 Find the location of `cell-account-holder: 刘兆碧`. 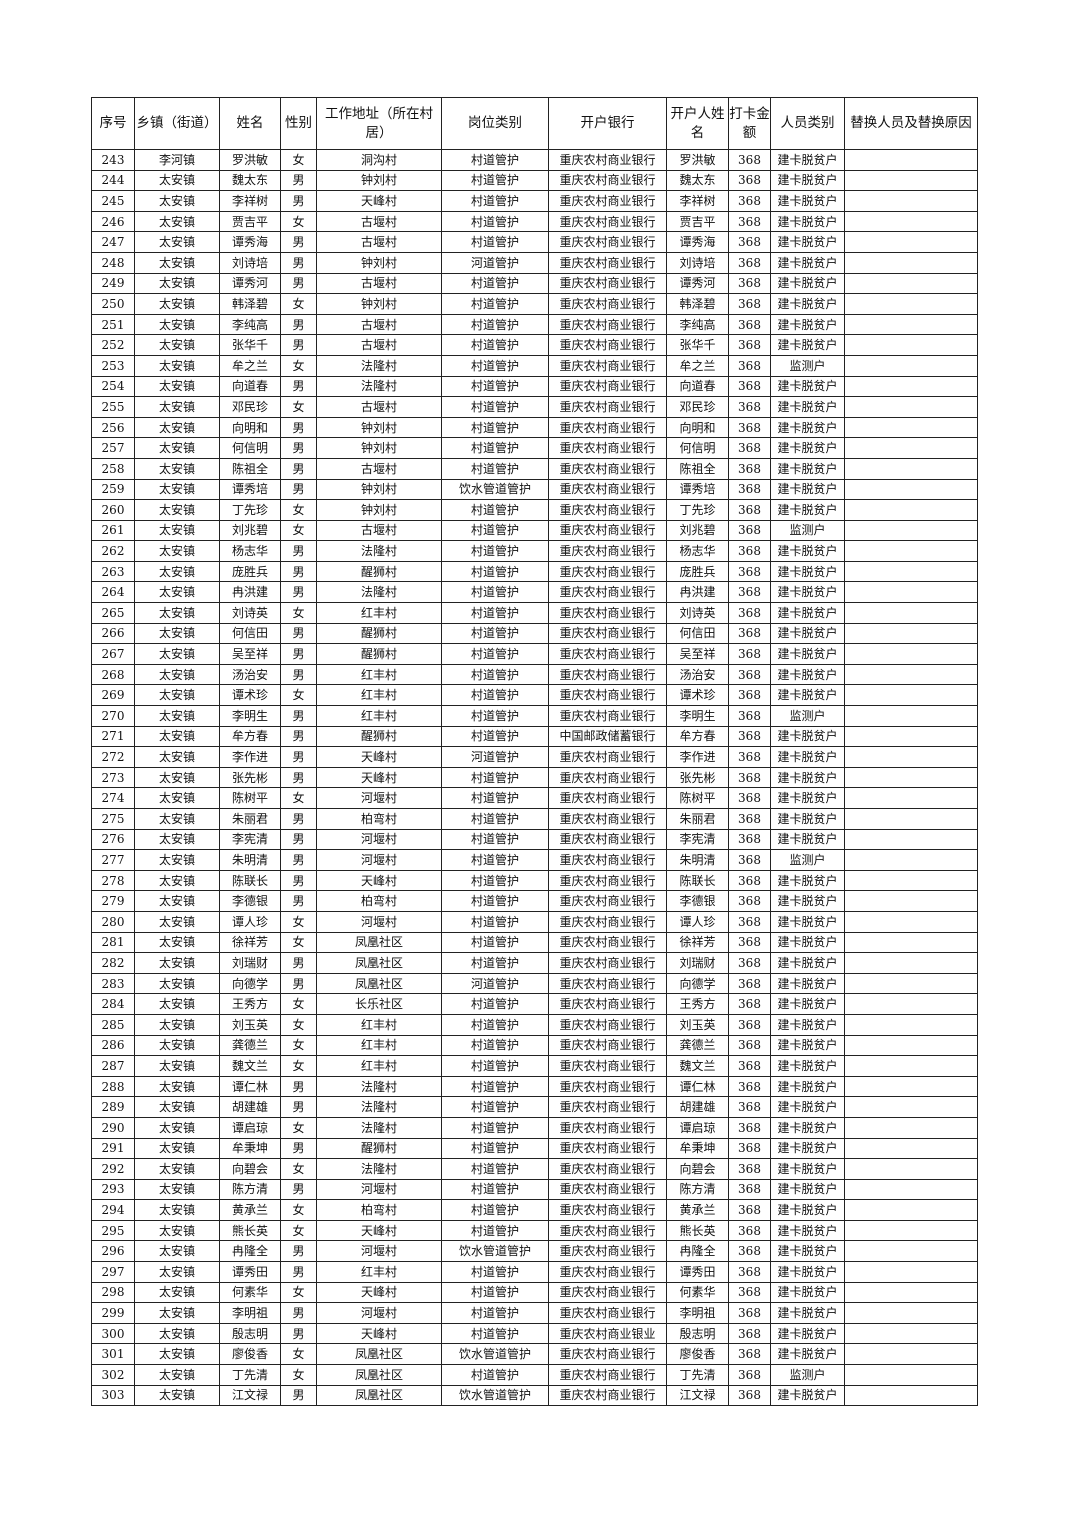

cell-account-holder: 刘兆碧 is located at coordinates (697, 530).